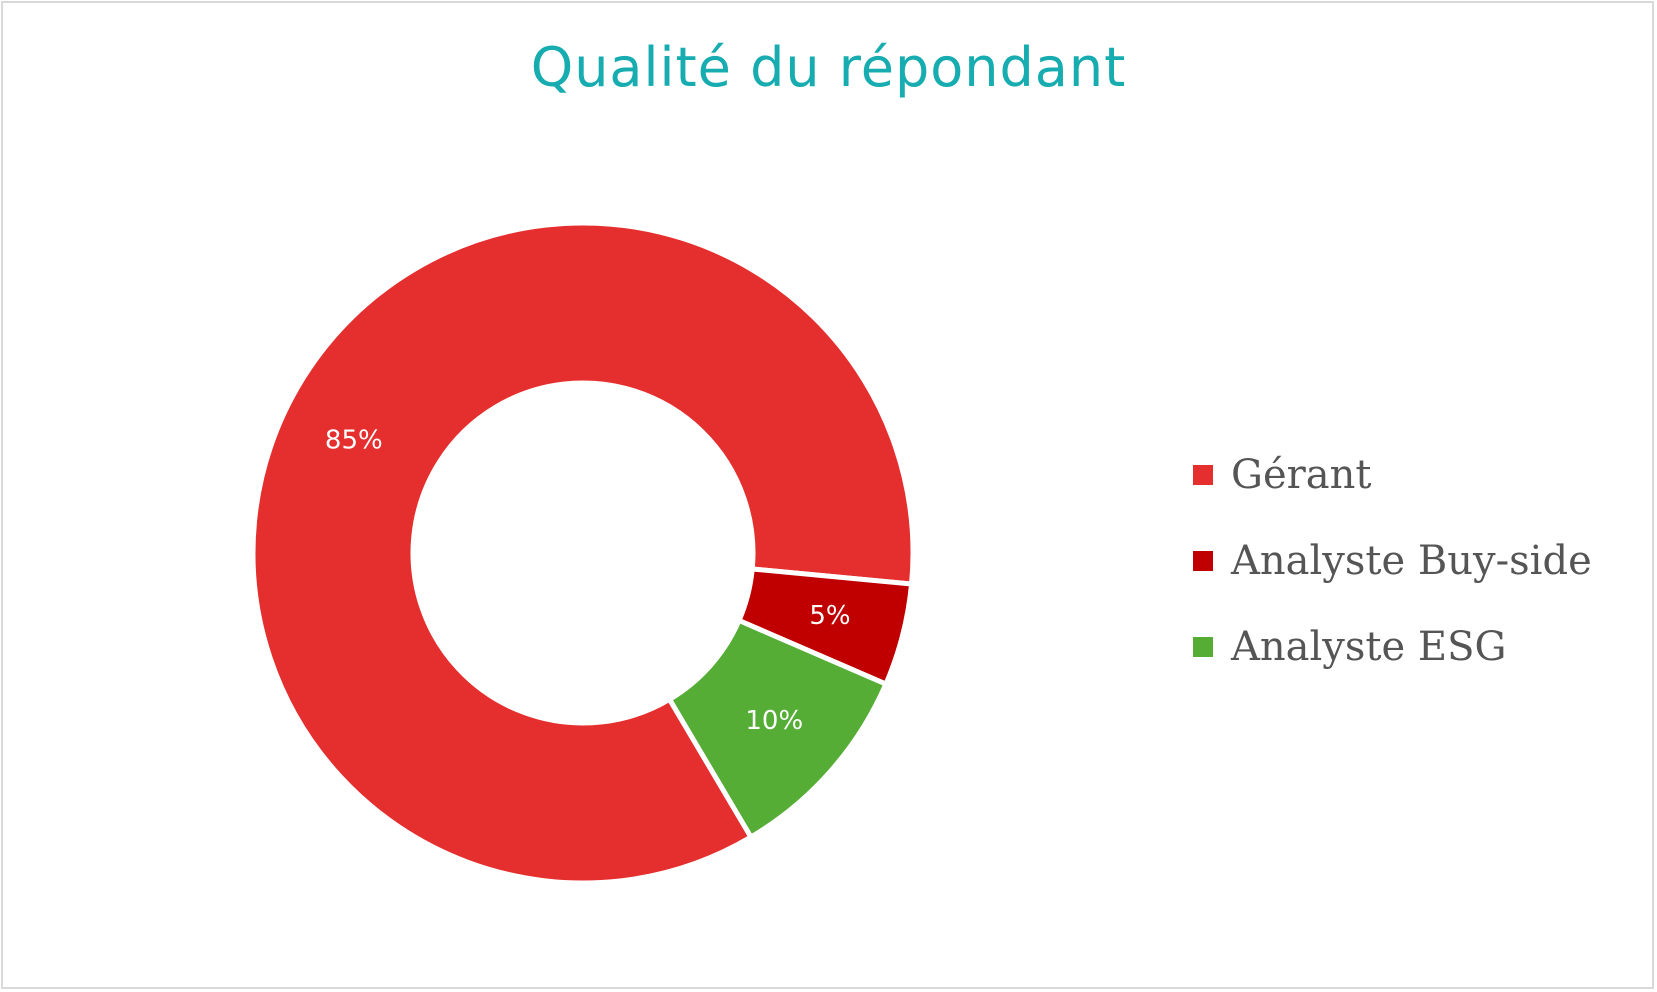 This screenshot has height=992, width=1657. I want to click on legend-swatch-analyste-buy-side, so click(1203, 561).